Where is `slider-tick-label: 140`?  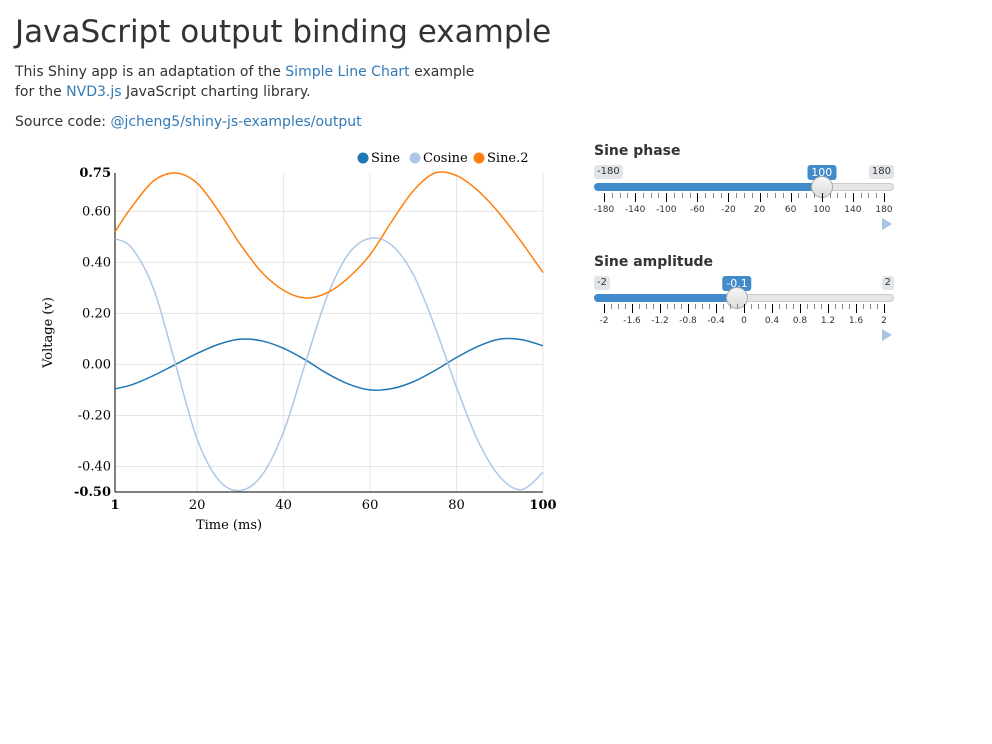 slider-tick-label: 140 is located at coordinates (853, 210).